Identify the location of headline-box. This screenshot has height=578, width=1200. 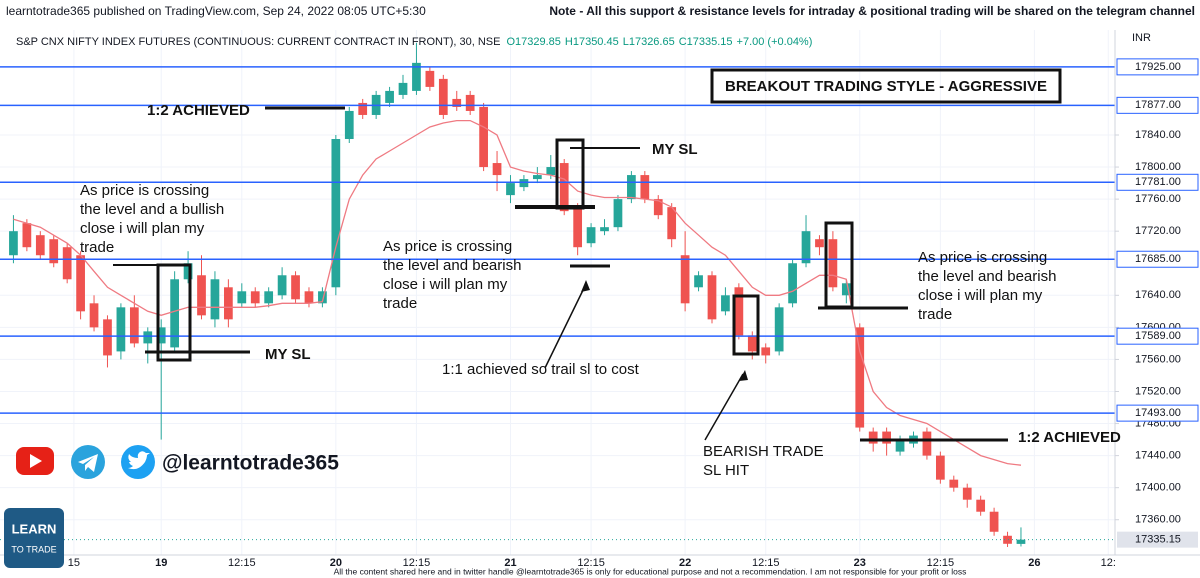
(886, 86).